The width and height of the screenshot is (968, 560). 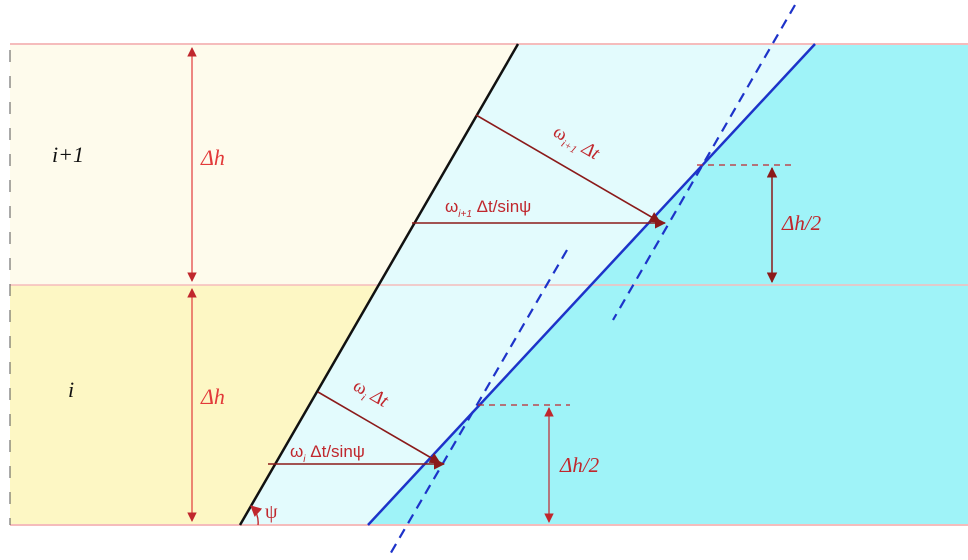 I want to click on lower-horizontal-rest: Δt/sinψ, so click(x=335, y=451).